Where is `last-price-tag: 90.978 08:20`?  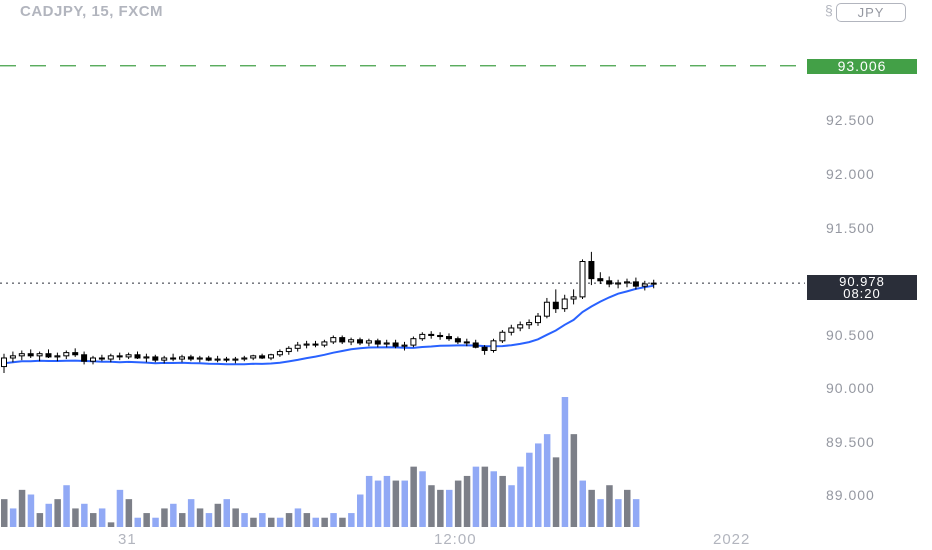
last-price-tag: 90.978 08:20 is located at coordinates (862, 287).